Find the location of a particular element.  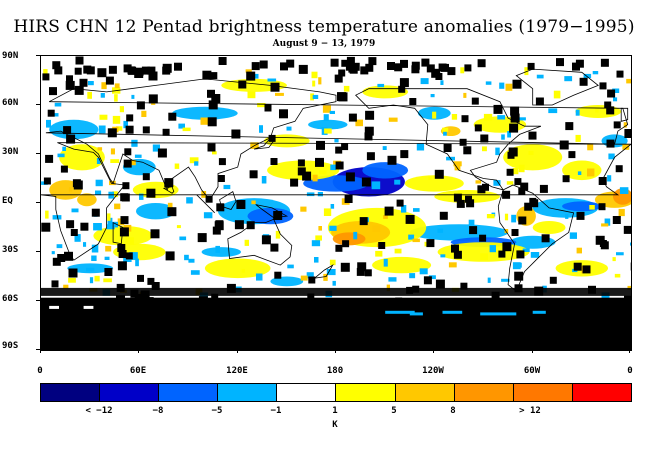

sumatra-coastline is located at coordinates (205, 204).